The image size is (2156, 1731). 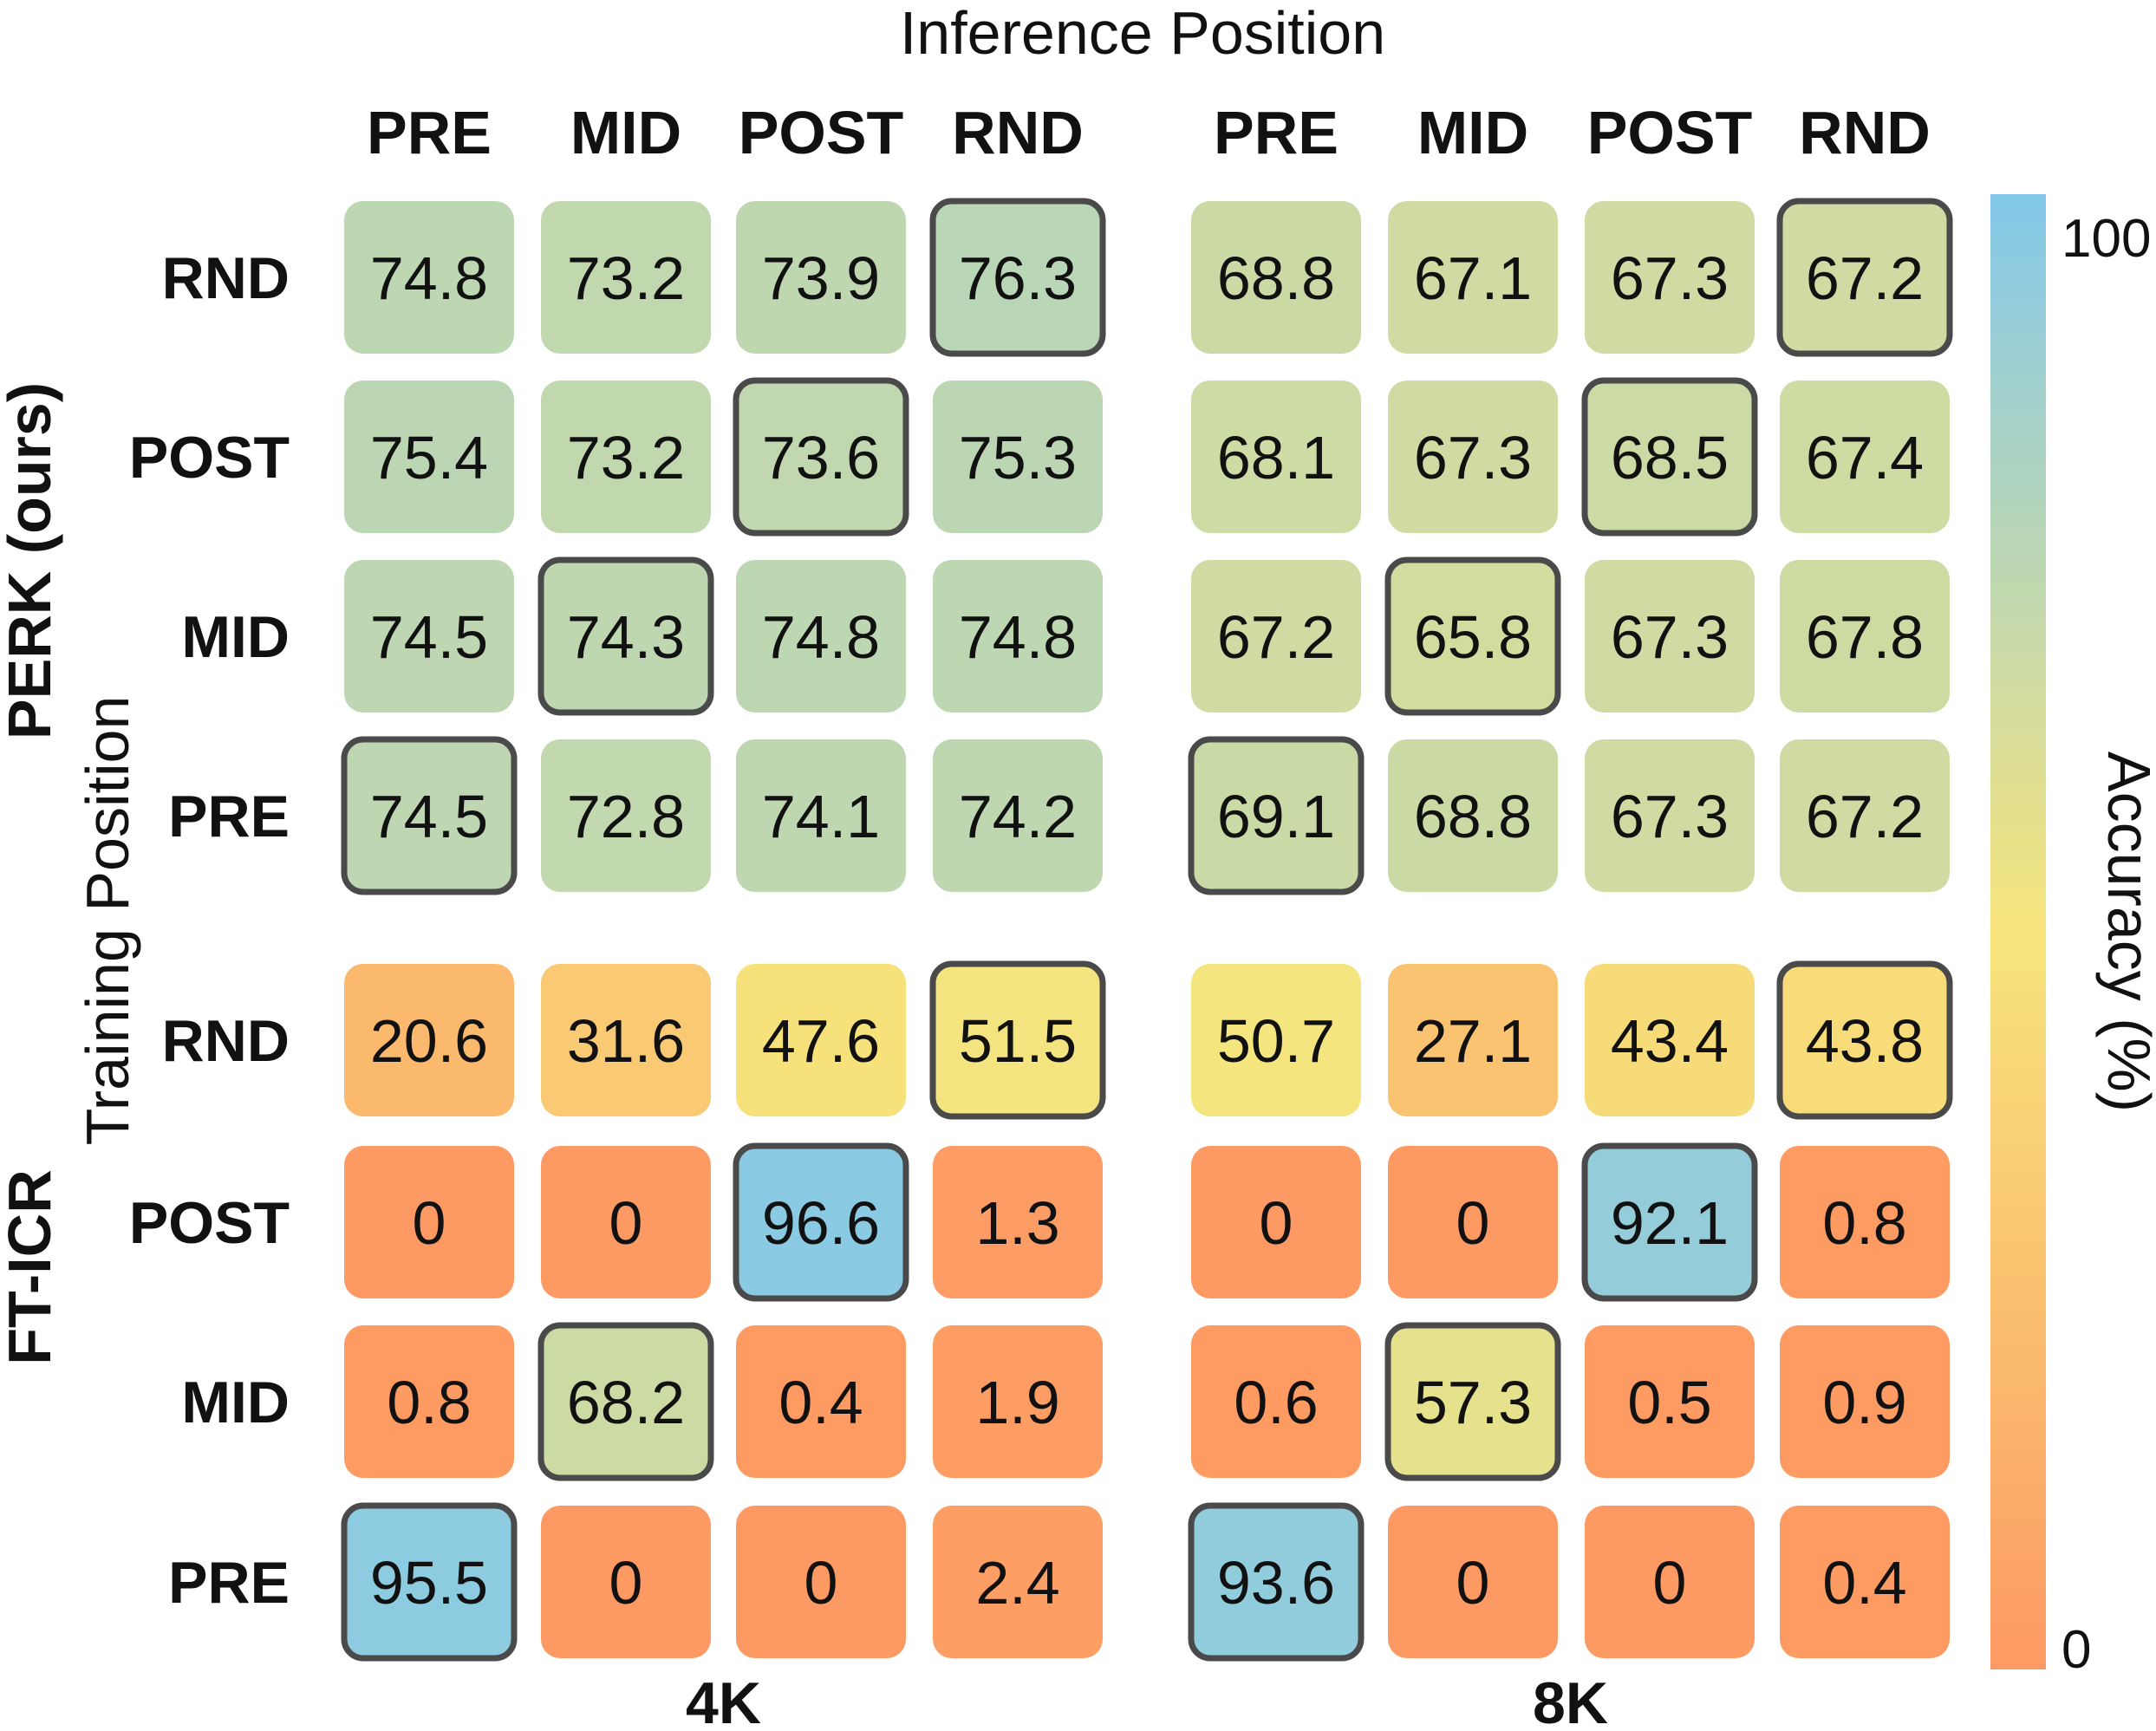 I want to click on heatmap-cell-ft-icr-rnd-4k-rnd, so click(x=1017, y=1040).